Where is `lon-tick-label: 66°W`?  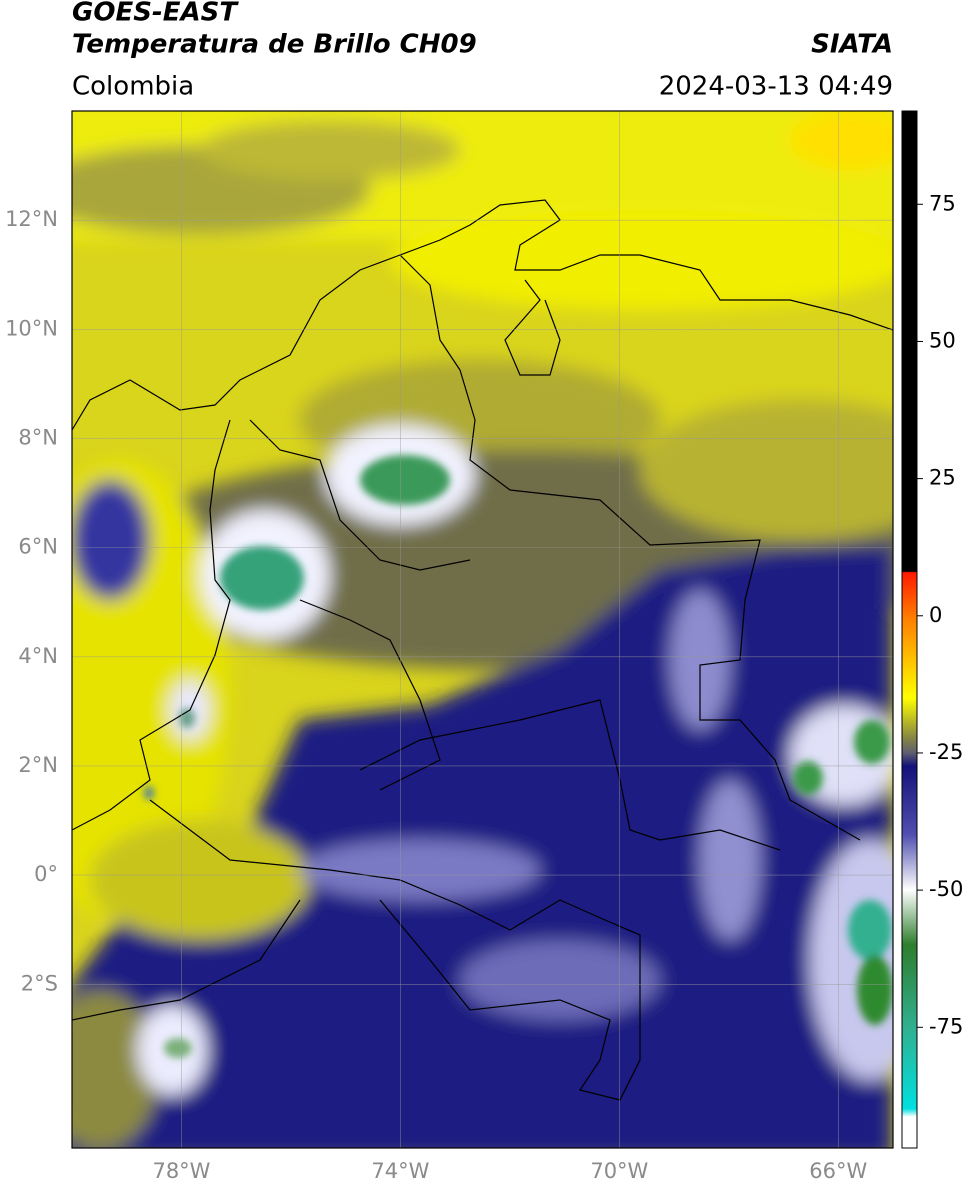
lon-tick-label: 66°W is located at coordinates (838, 1171).